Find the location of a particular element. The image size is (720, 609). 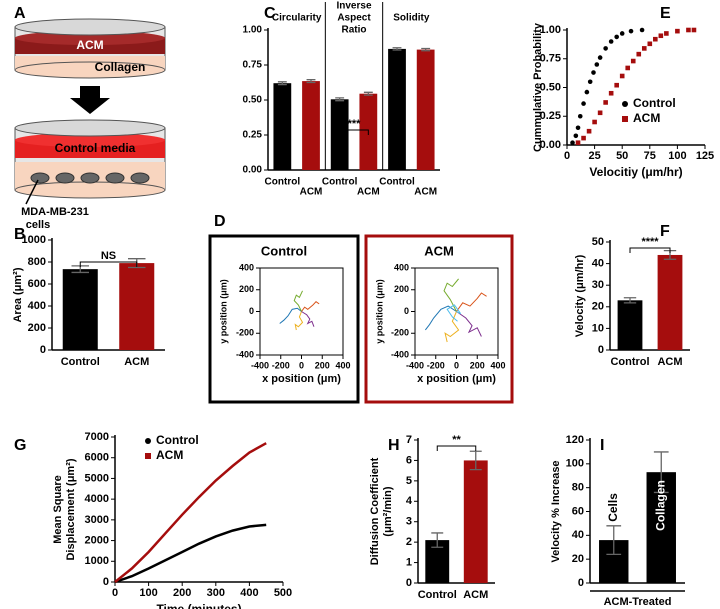

panel-frame is located at coordinates (439, 319).